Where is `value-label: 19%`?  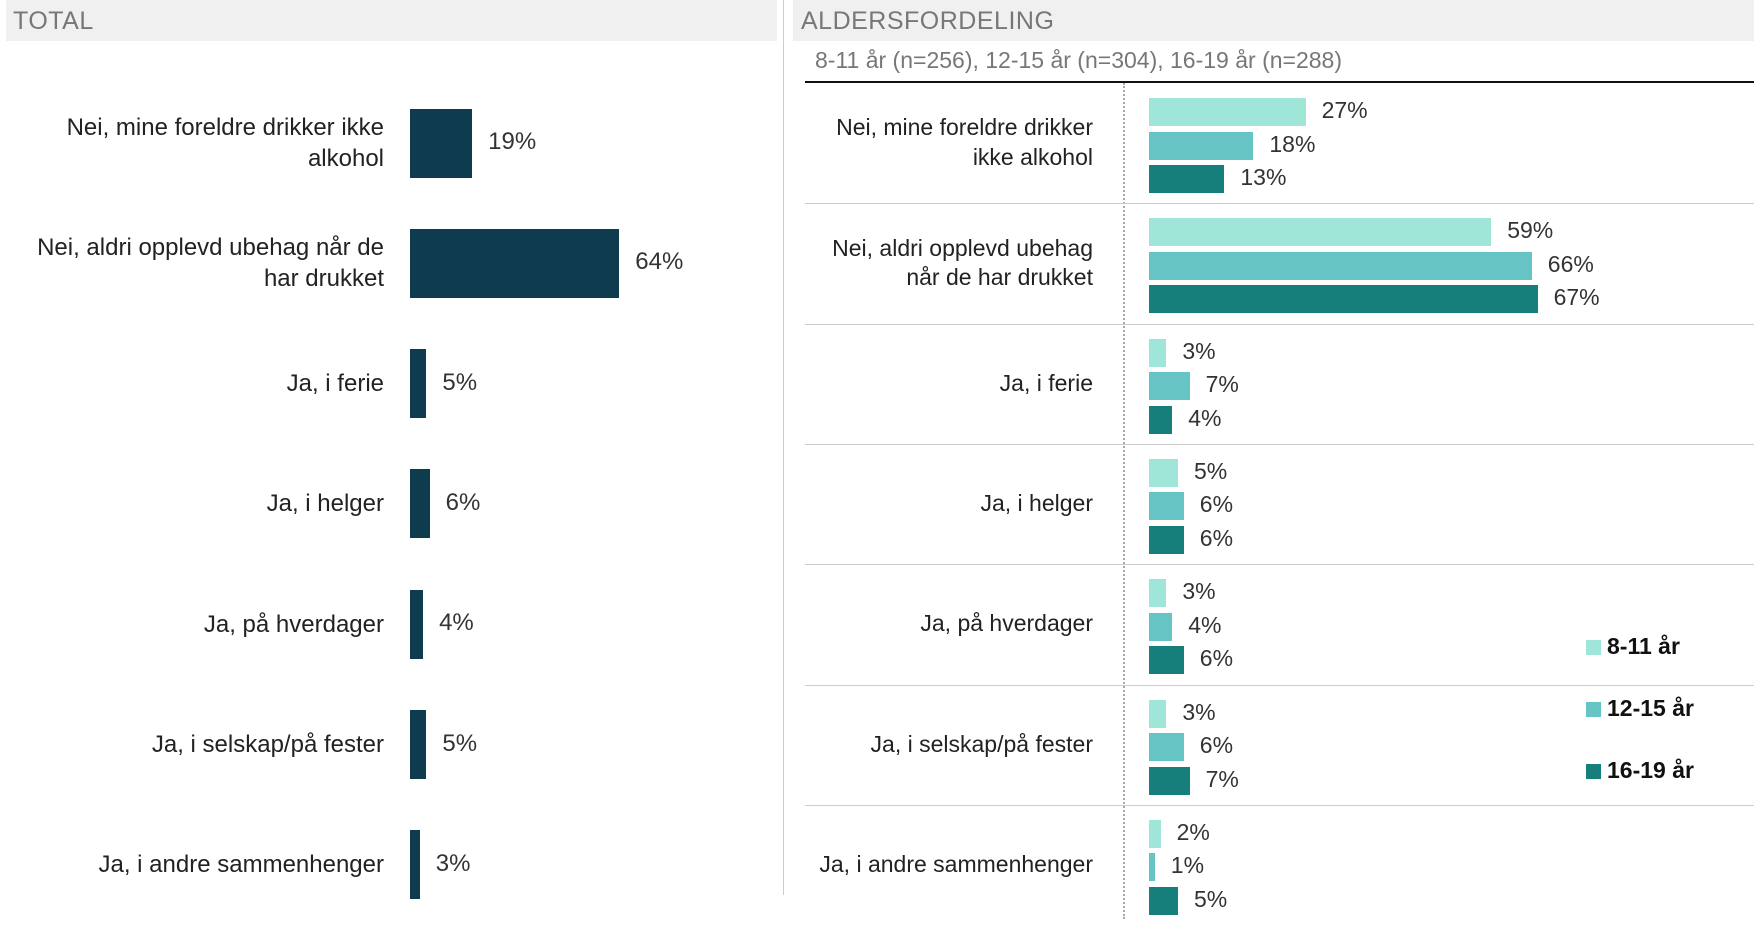 value-label: 19% is located at coordinates (512, 141).